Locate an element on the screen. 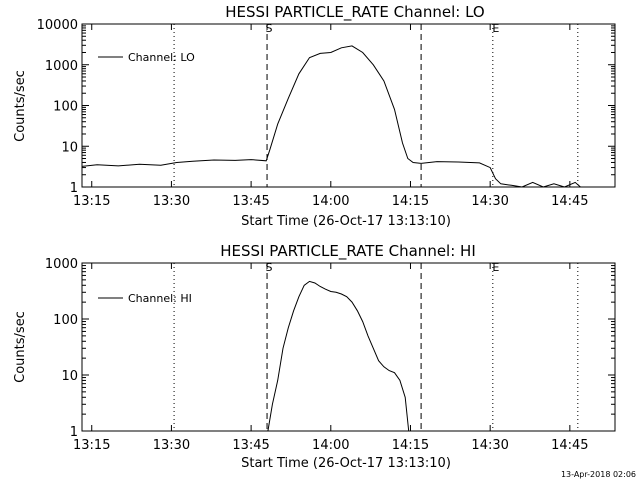  legend: Channel: LO is located at coordinates (146, 57).